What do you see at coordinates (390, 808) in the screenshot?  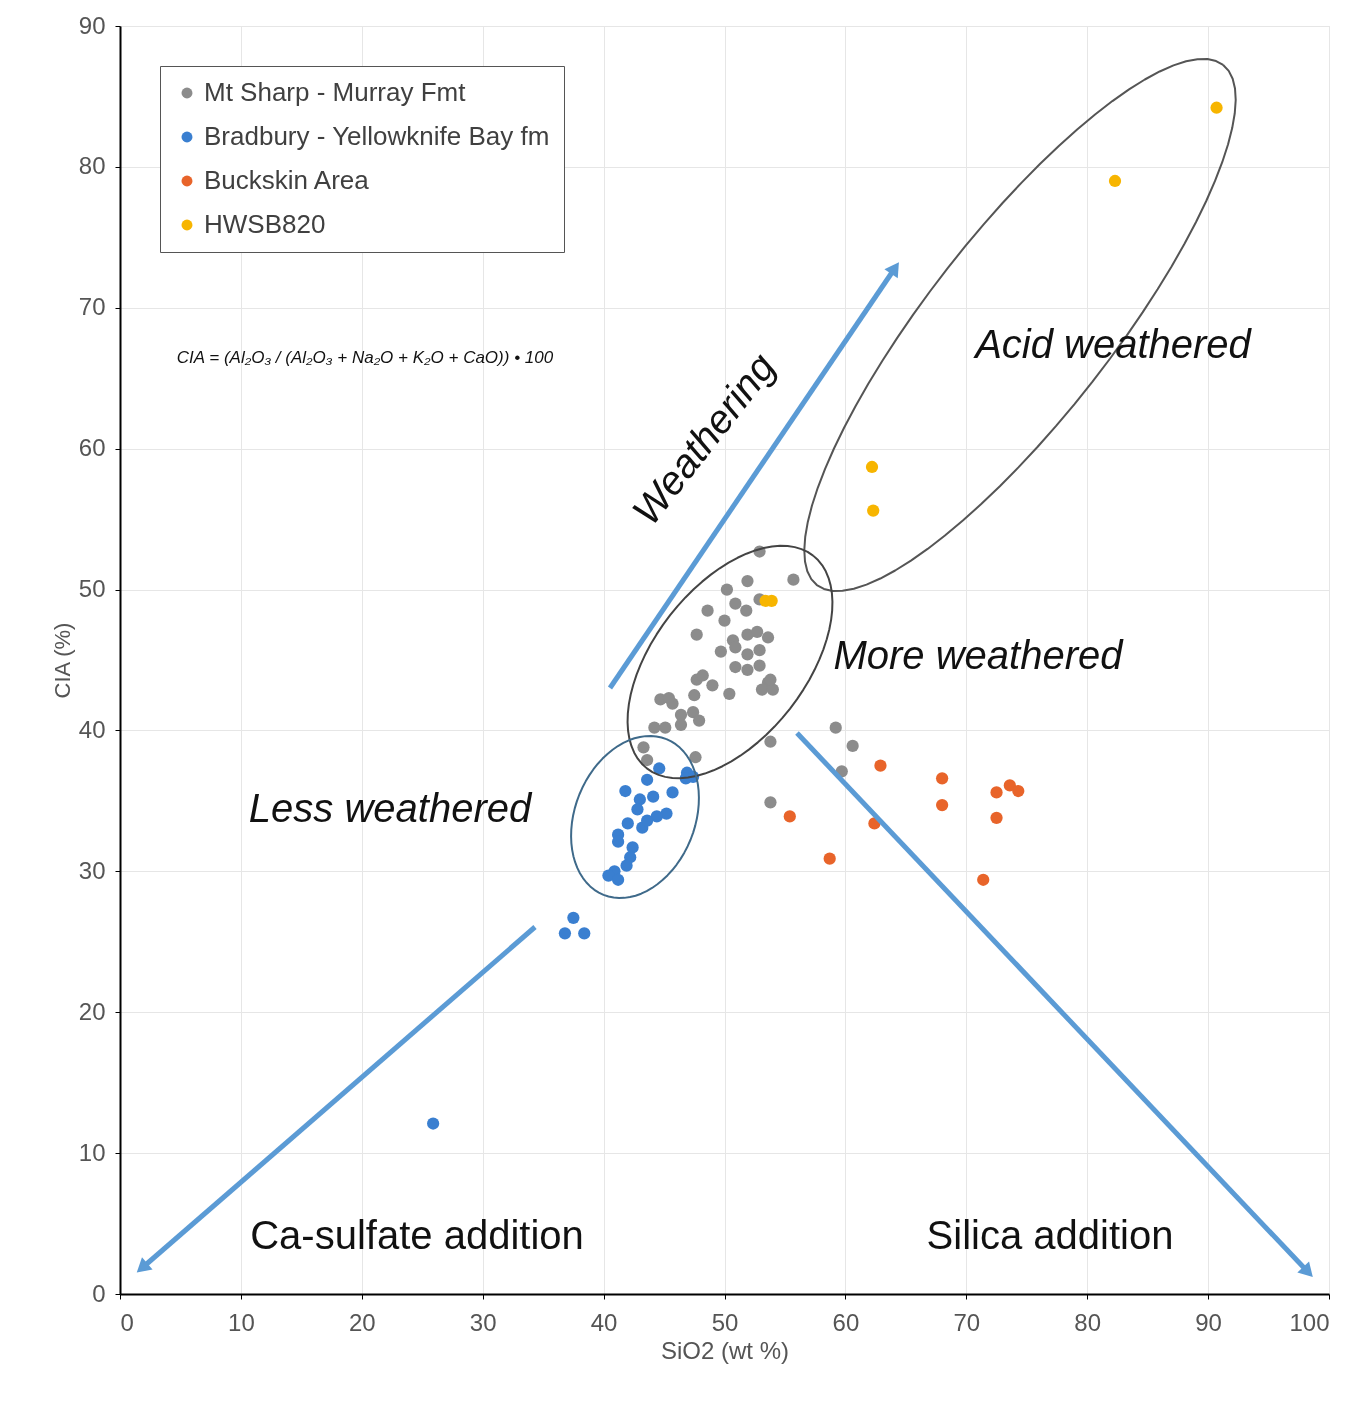 I see `annotation: Less weathered` at bounding box center [390, 808].